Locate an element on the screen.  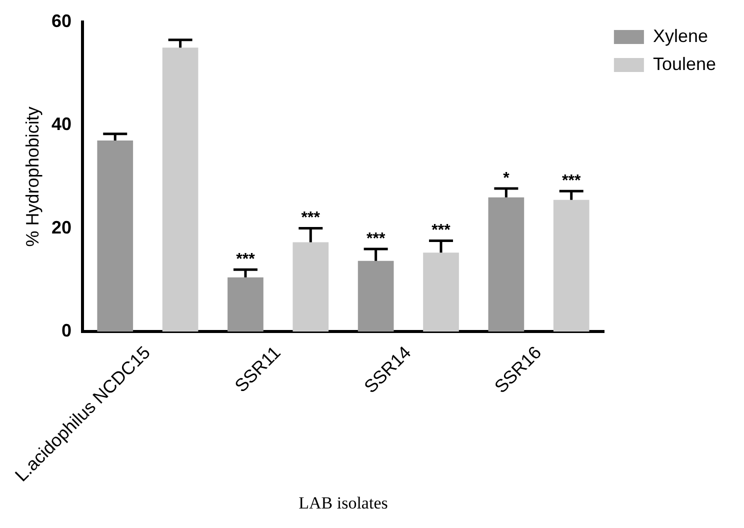
legend-label: Toulene is located at coordinates (684, 64).